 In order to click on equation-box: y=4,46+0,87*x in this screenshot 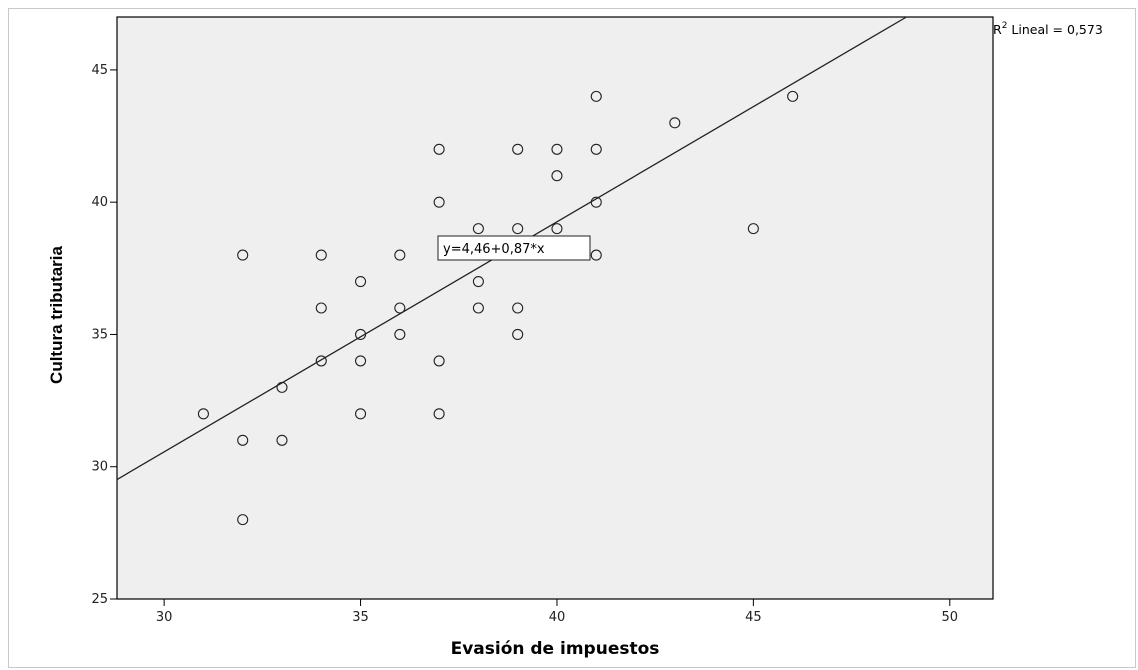, I will do `click(514, 248)`.